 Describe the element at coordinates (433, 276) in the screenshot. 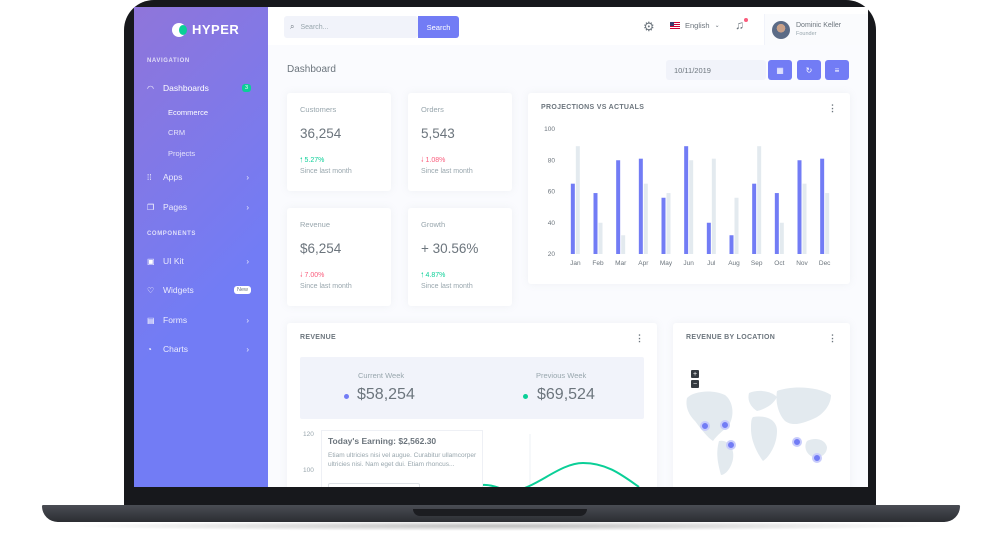

I see `stat-change: 🠑 4.87%` at that location.